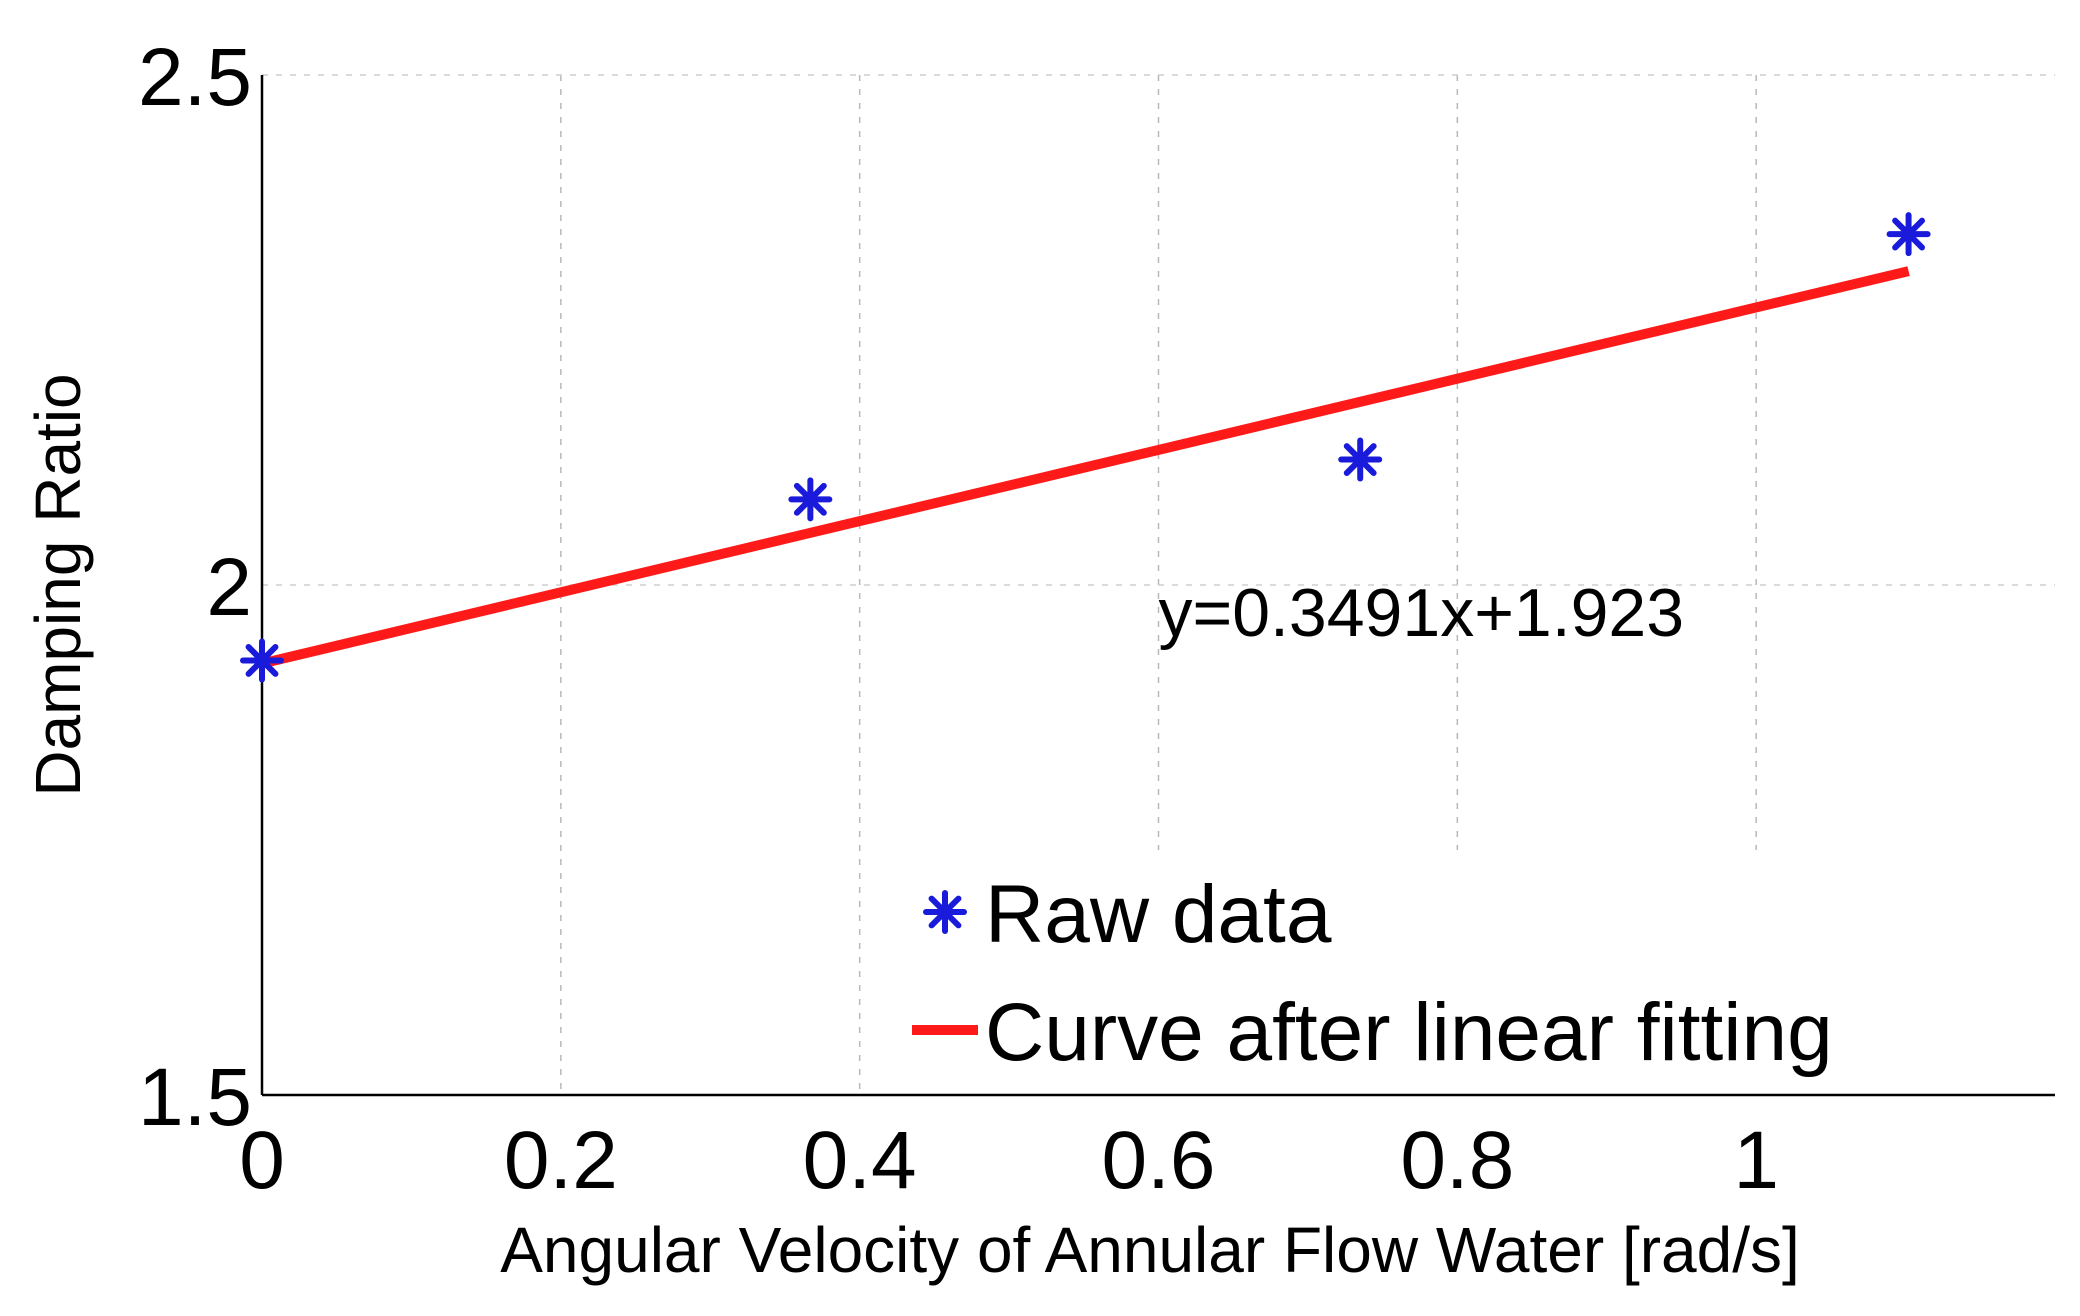 The height and width of the screenshot is (1316, 2080). What do you see at coordinates (1422, 613) in the screenshot?
I see `fit-equation-annotation: y=0.3491x+1.923` at bounding box center [1422, 613].